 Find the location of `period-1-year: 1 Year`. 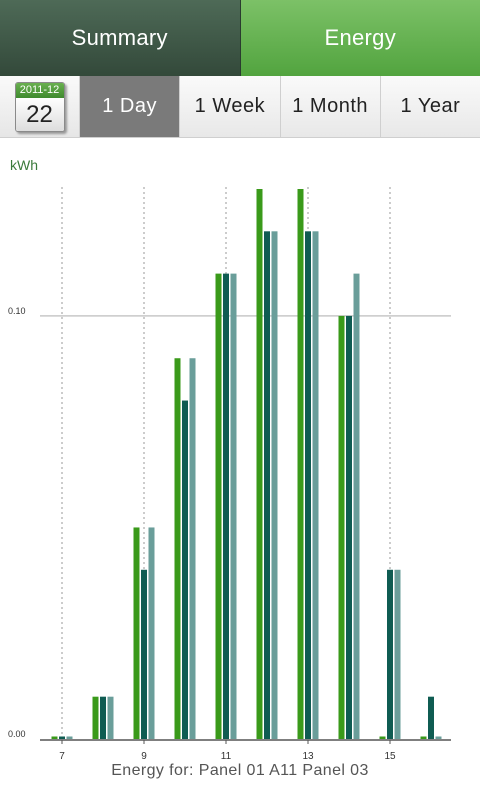

period-1-year: 1 Year is located at coordinates (430, 106).